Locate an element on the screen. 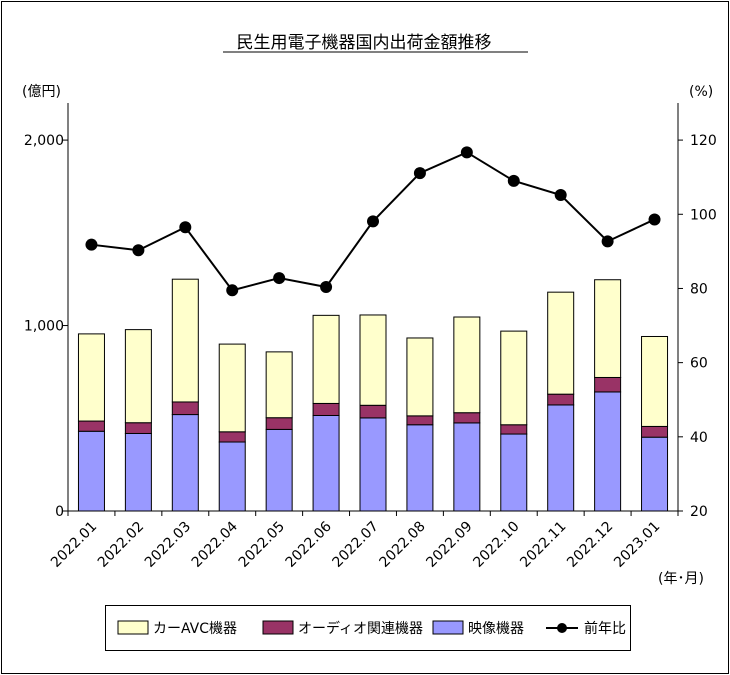 This screenshot has height=675, width=730. right-tick-label: 40 is located at coordinates (699, 438).